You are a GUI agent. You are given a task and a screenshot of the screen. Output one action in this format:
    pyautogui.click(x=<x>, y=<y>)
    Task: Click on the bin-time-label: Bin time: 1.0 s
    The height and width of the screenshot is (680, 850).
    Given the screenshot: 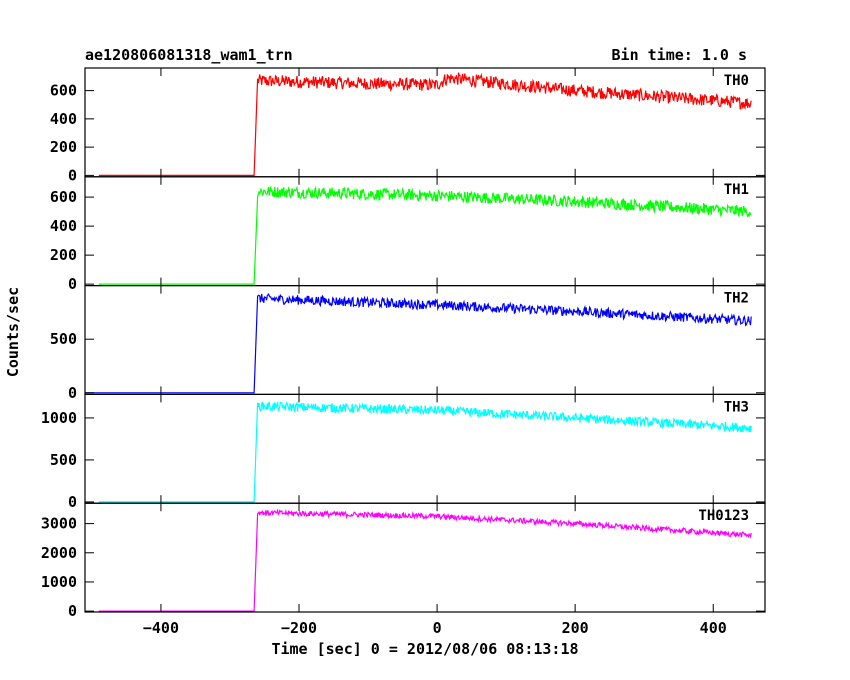 What is the action you would take?
    pyautogui.click(x=679, y=55)
    